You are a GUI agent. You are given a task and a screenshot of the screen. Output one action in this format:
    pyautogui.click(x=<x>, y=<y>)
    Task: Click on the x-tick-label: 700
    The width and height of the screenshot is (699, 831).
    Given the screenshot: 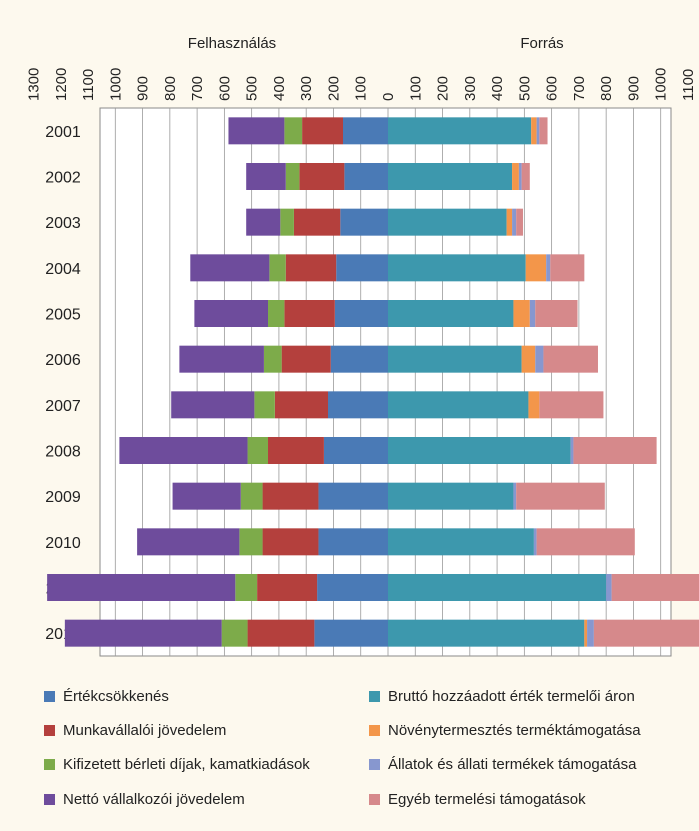 What is the action you would take?
    pyautogui.click(x=197, y=88)
    